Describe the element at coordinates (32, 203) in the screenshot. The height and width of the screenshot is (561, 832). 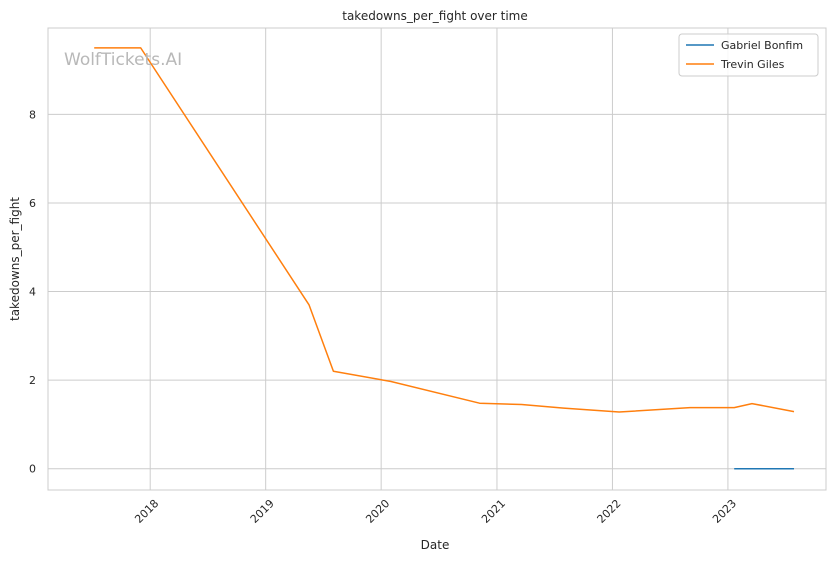
I see `y-tick-label: 6` at that location.